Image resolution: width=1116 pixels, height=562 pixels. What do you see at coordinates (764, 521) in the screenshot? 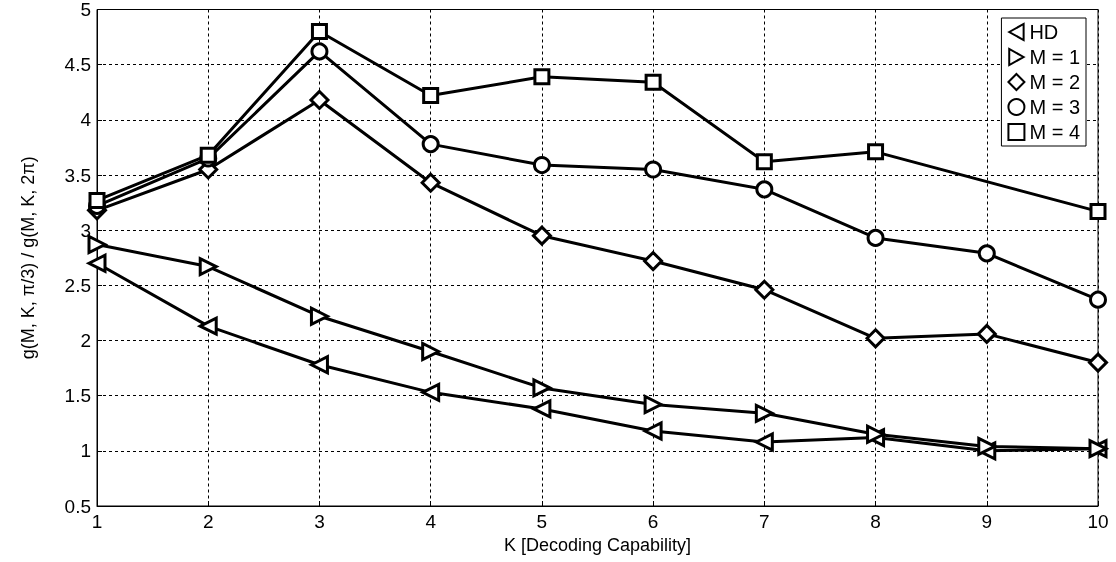
I see `x-tick-label: 7` at bounding box center [764, 521].